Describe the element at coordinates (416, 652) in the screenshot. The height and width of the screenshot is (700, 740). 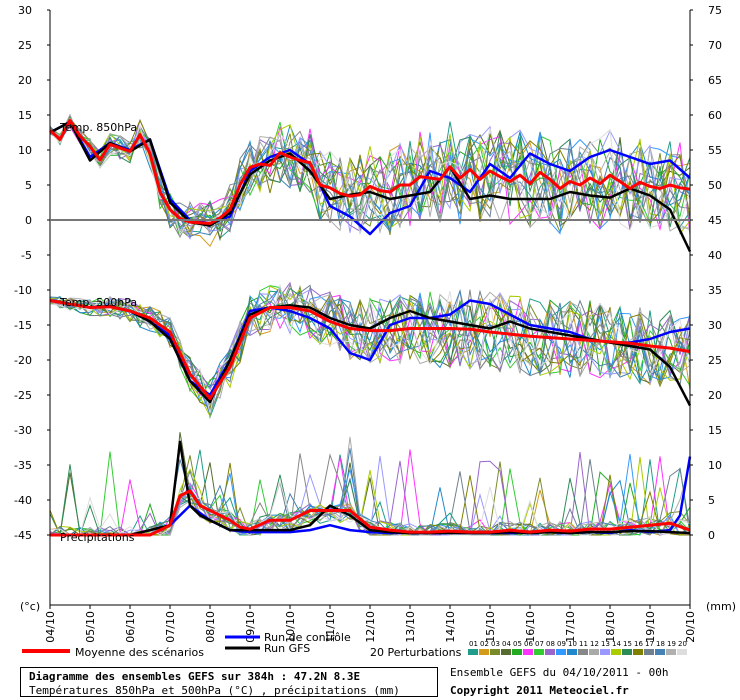
I see `legend-perturbations-label: 20 Perturbations` at that location.